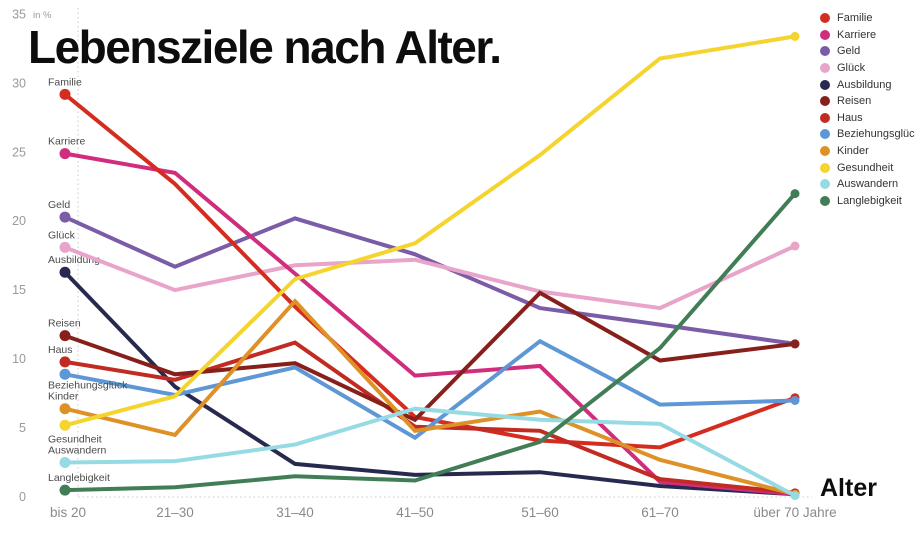 The image size is (915, 533). I want to click on y-tick-label: 5, so click(22, 428).